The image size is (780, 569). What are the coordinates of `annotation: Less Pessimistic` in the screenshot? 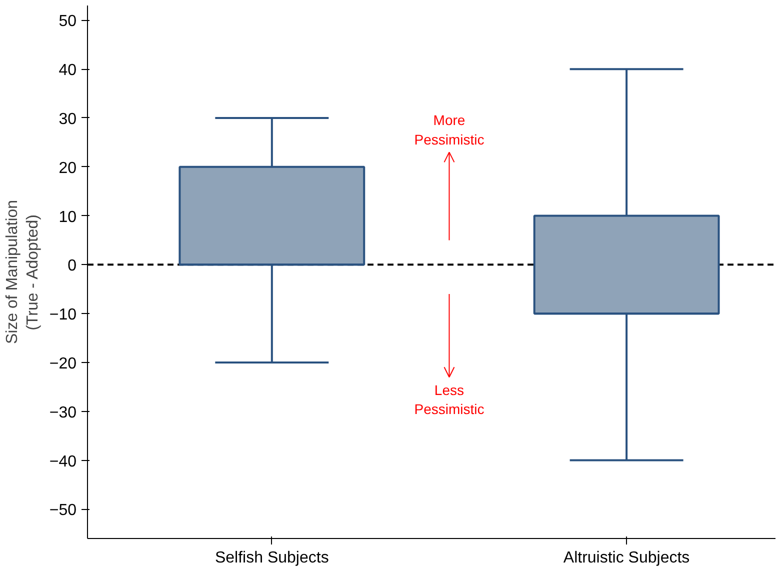 It's located at (449, 400).